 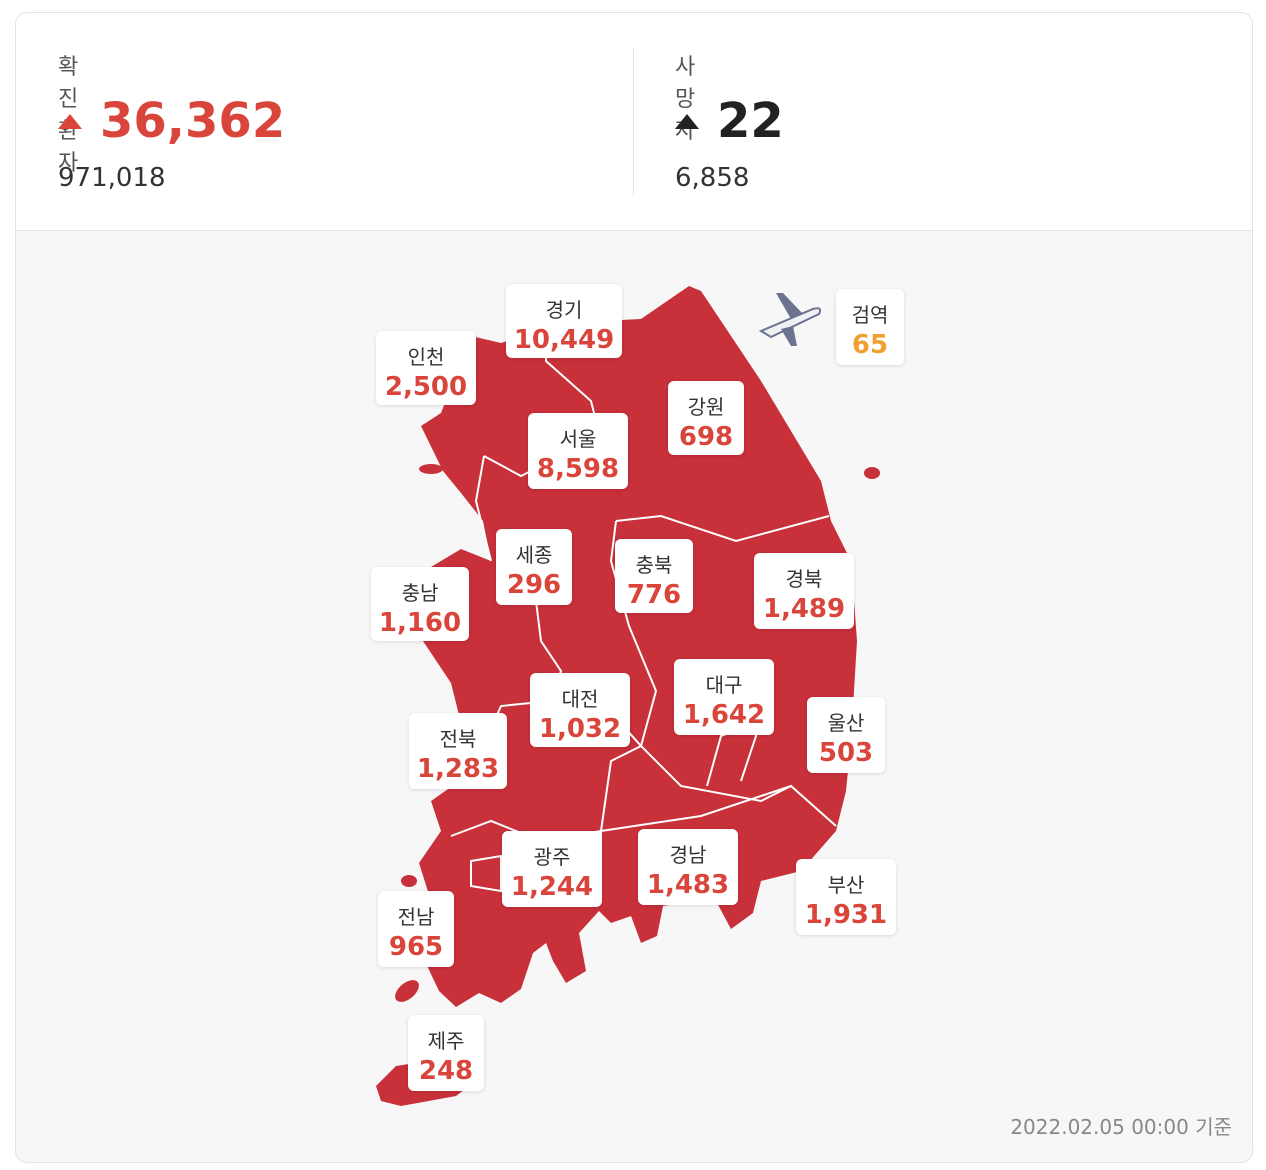 What do you see at coordinates (564, 310) in the screenshot?
I see `region-name: 경기` at bounding box center [564, 310].